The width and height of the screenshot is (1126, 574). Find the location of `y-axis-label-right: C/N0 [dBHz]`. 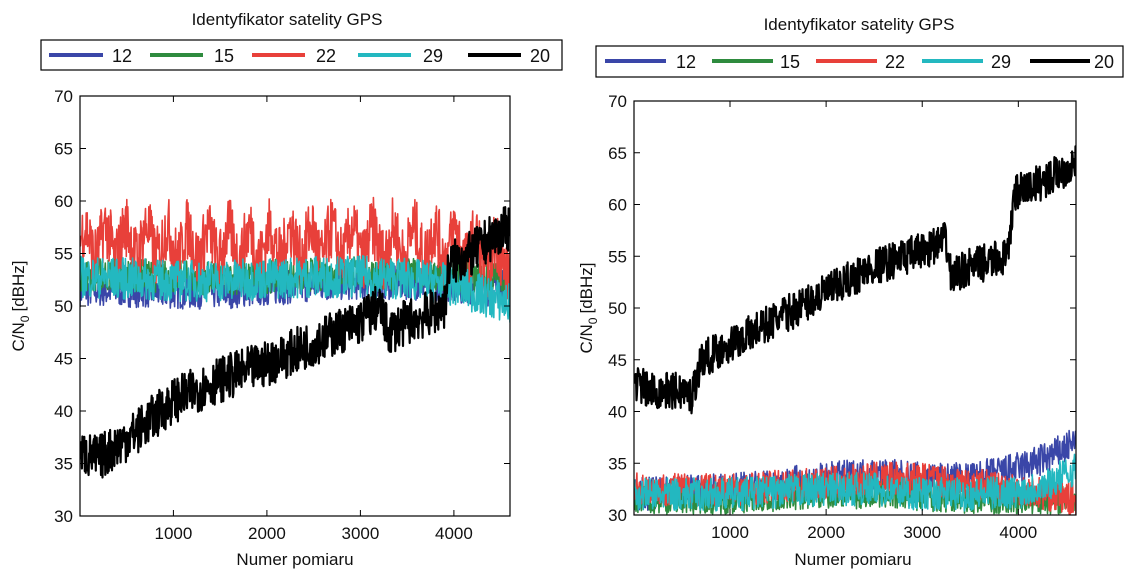

y-axis-label-right: C/N0 [dBHz] is located at coordinates (588, 308).